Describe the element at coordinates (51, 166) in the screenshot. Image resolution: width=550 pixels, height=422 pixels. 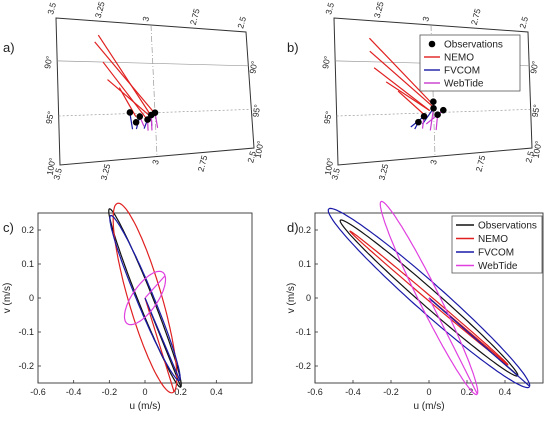
I see `tick-label-left: 100°` at that location.